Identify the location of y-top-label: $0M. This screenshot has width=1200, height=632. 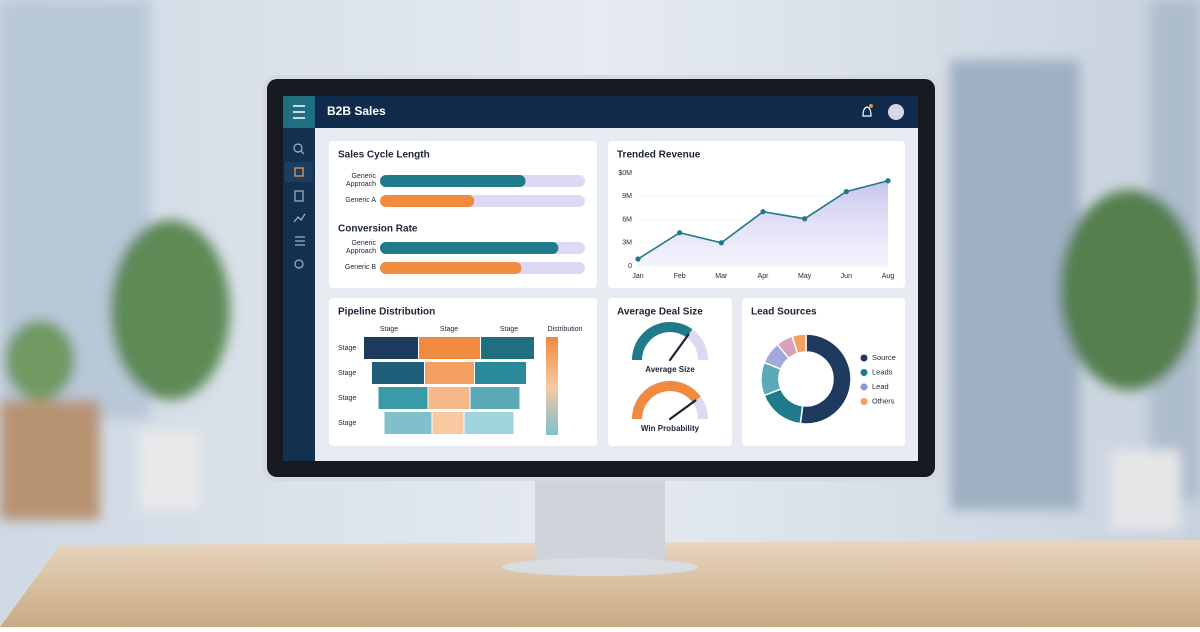
(625, 173).